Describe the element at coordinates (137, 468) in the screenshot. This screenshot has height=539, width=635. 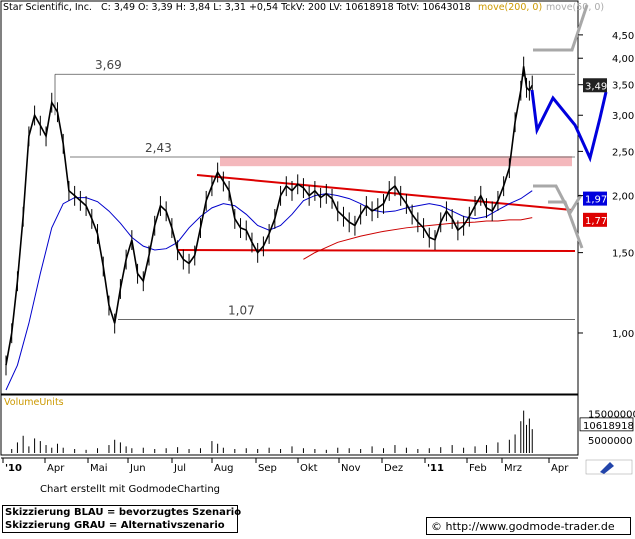
I see `x-tick-label-3: Jun` at that location.